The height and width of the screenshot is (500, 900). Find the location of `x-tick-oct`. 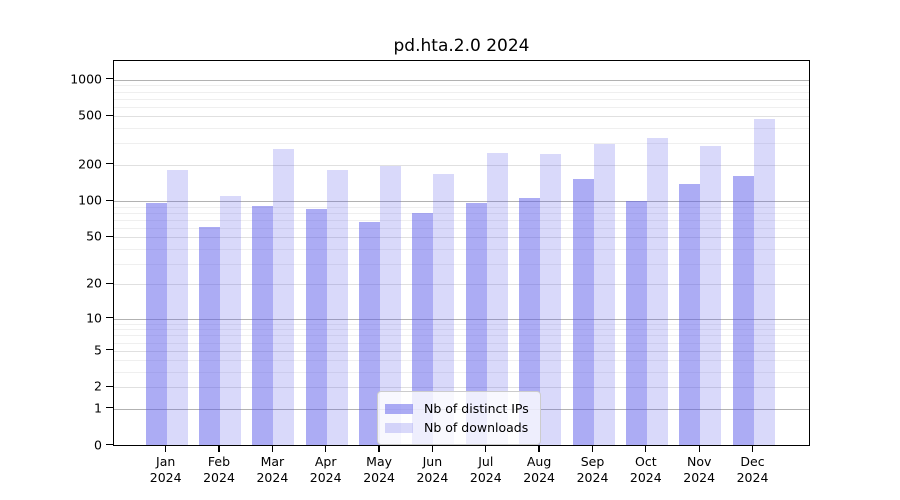

x-tick-oct is located at coordinates (646, 449).